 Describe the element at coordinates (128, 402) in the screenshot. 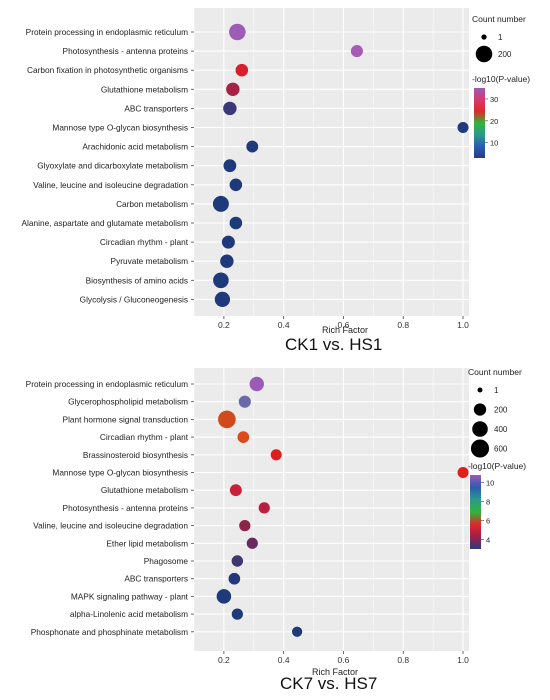

I see `term-label: Glycerophospholipid metabolism` at that location.